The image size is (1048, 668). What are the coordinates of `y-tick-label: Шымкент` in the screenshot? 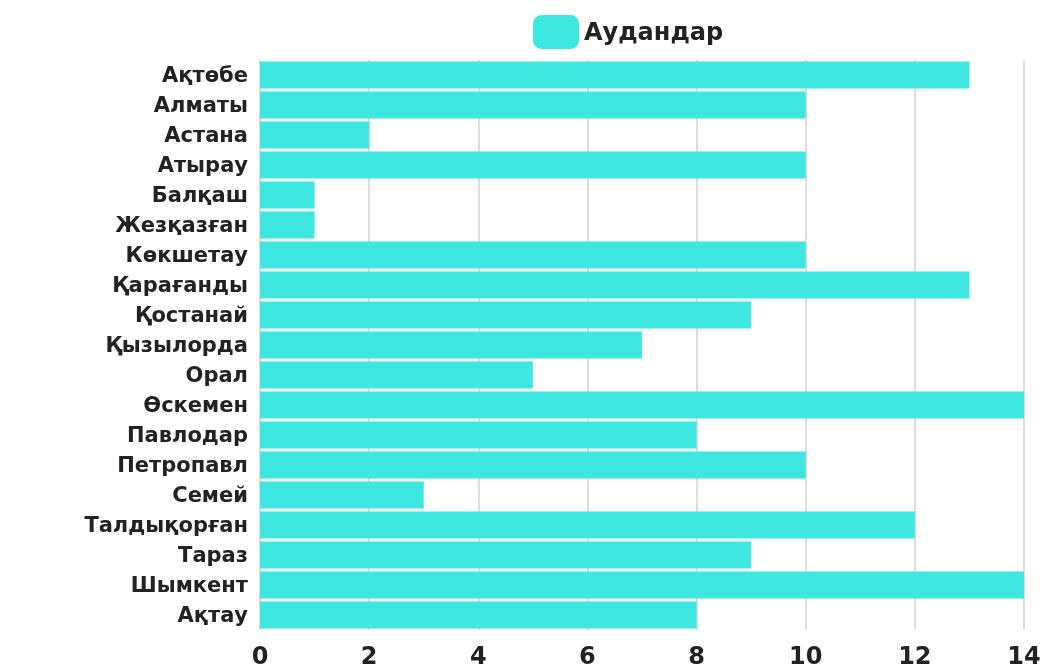 It's located at (189, 585).